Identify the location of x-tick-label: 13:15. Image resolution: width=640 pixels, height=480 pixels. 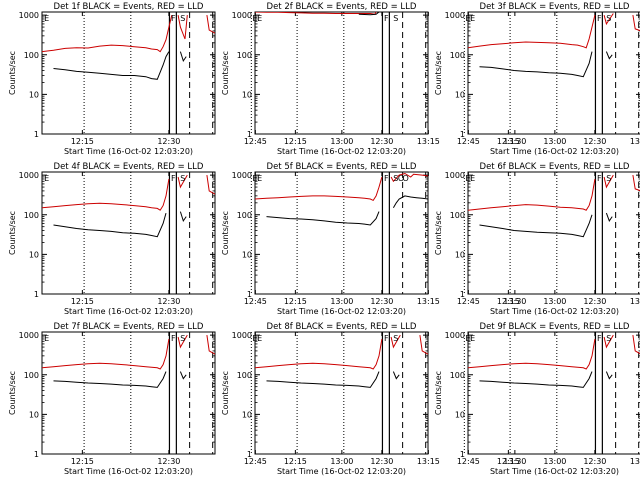
(635, 141).